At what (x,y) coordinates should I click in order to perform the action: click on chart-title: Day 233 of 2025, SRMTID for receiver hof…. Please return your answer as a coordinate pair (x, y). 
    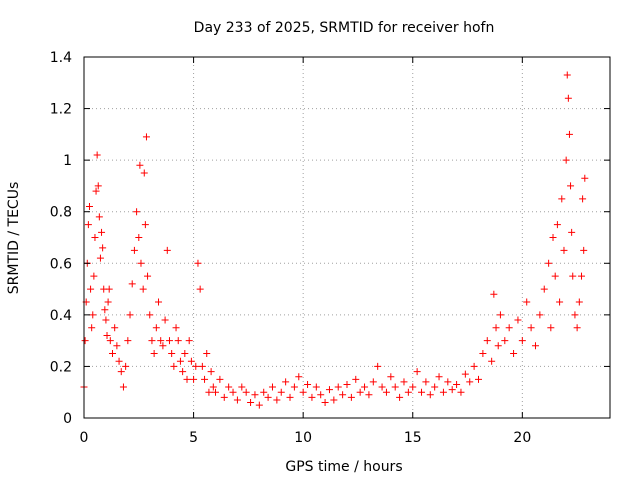
    Looking at the image, I should click on (344, 28).